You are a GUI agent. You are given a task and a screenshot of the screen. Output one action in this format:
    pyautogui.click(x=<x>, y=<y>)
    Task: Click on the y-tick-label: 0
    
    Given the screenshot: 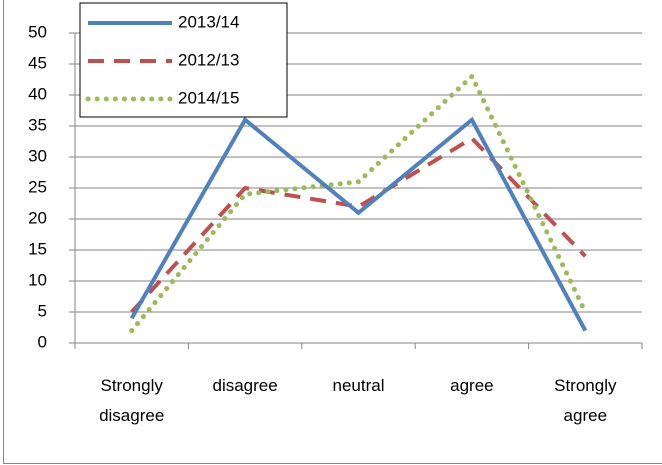 What is the action you would take?
    pyautogui.click(x=42, y=341)
    